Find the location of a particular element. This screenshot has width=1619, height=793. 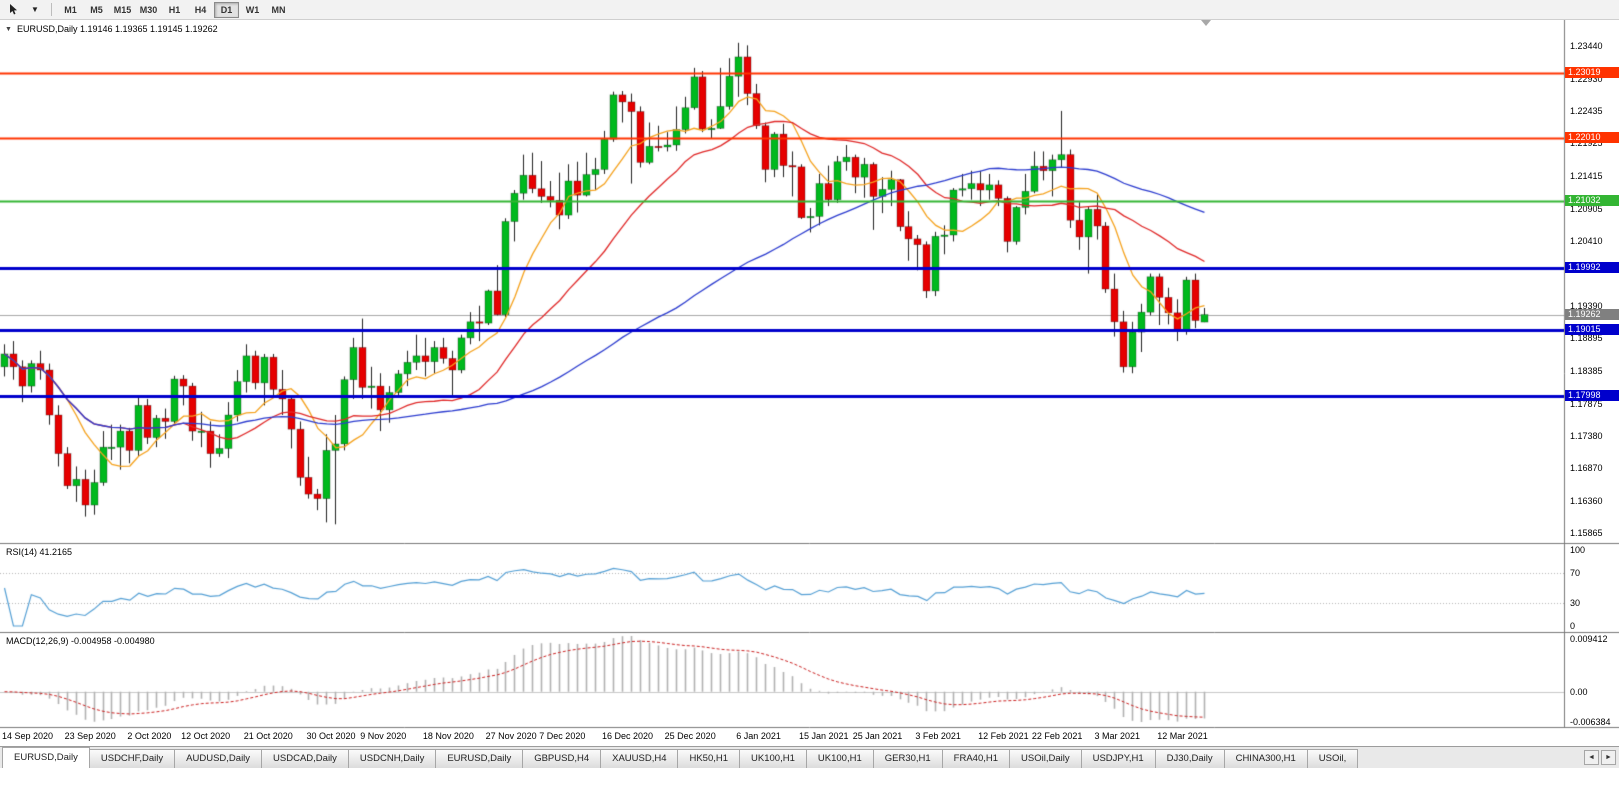

price-axis-tick: 1.19390 is located at coordinates (1586, 306).